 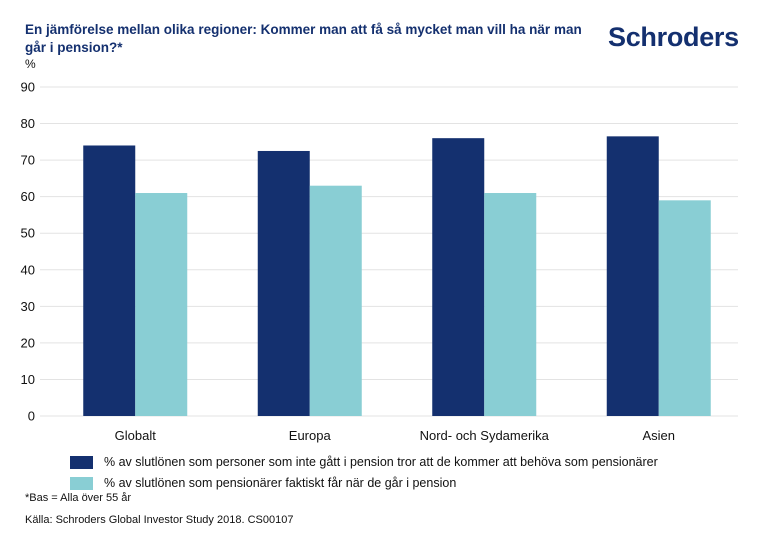 What do you see at coordinates (310, 435) in the screenshot?
I see `x-tick-label: Europa` at bounding box center [310, 435].